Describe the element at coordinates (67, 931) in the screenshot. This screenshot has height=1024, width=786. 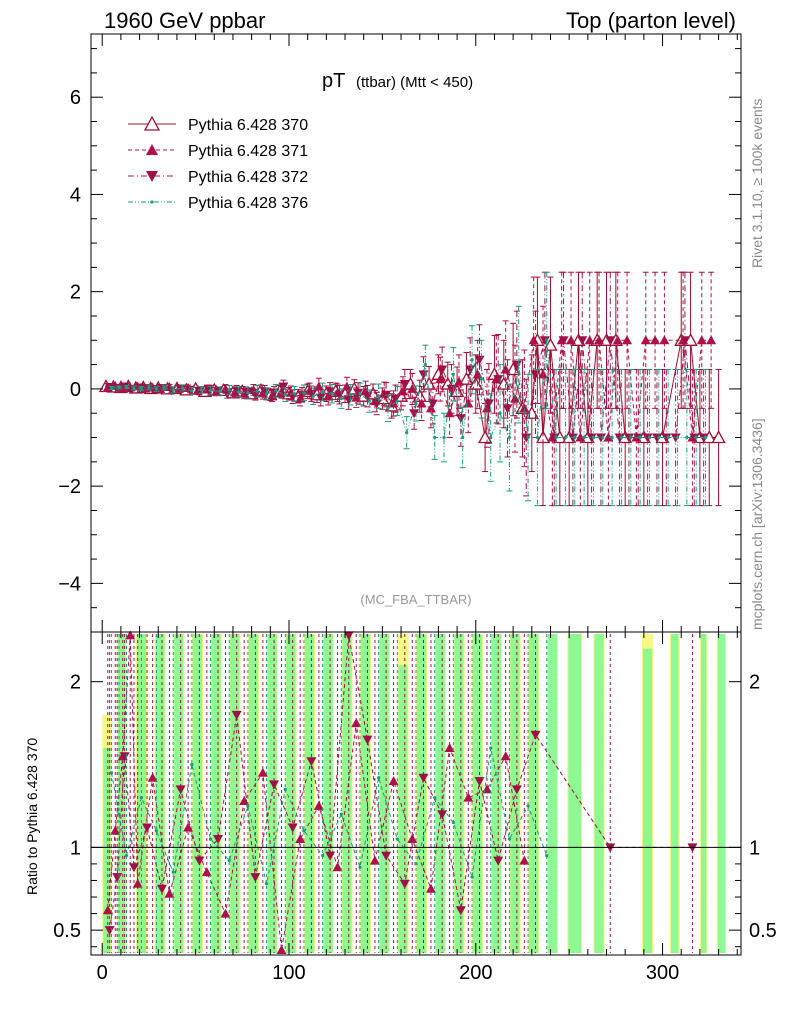
I see `ratio-y-tick-label: 0.5` at that location.